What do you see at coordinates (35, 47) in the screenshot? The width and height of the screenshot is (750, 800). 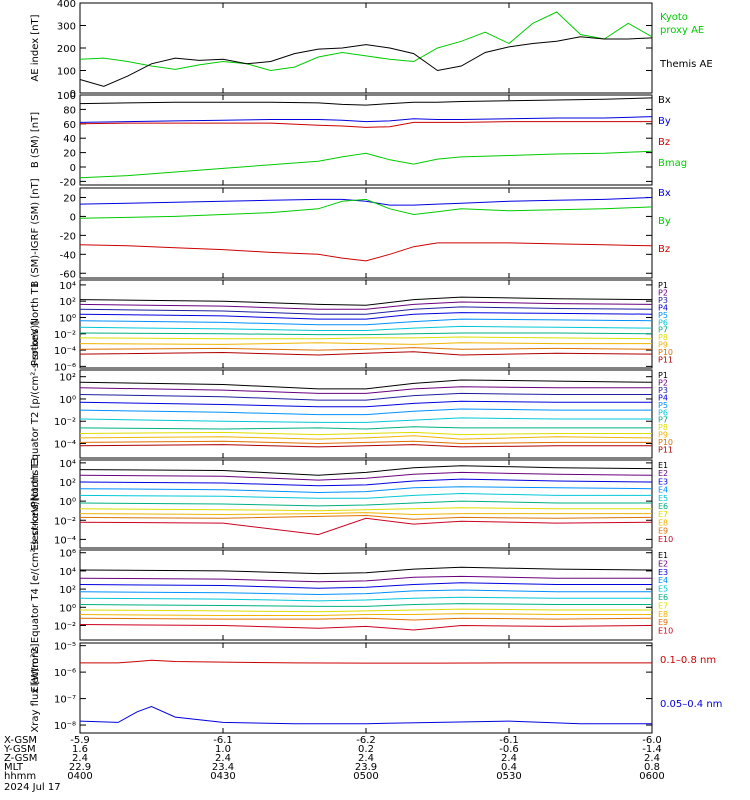 I see `y-axis-label: AE index [nT]` at bounding box center [35, 47].